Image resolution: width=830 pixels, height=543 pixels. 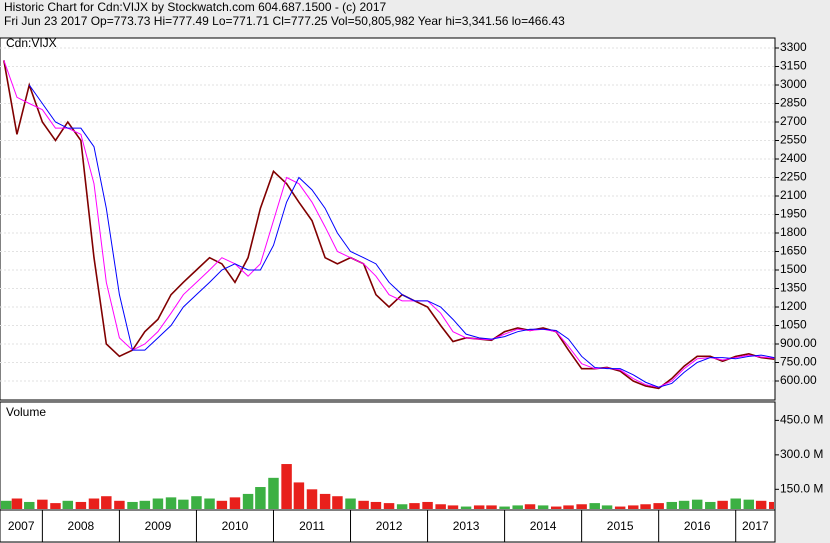 I want to click on y-tick-label: 2550, so click(x=793, y=140).